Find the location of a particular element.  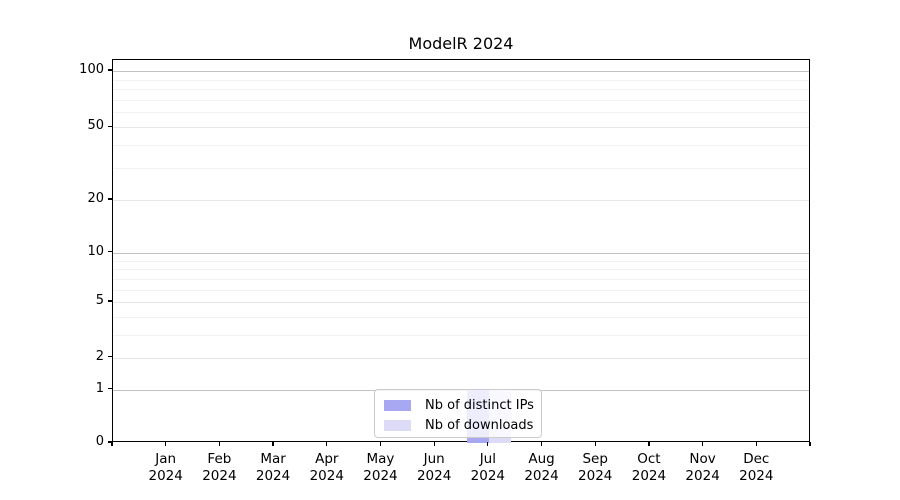

x-tick-label: Feb 2024 is located at coordinates (219, 467).